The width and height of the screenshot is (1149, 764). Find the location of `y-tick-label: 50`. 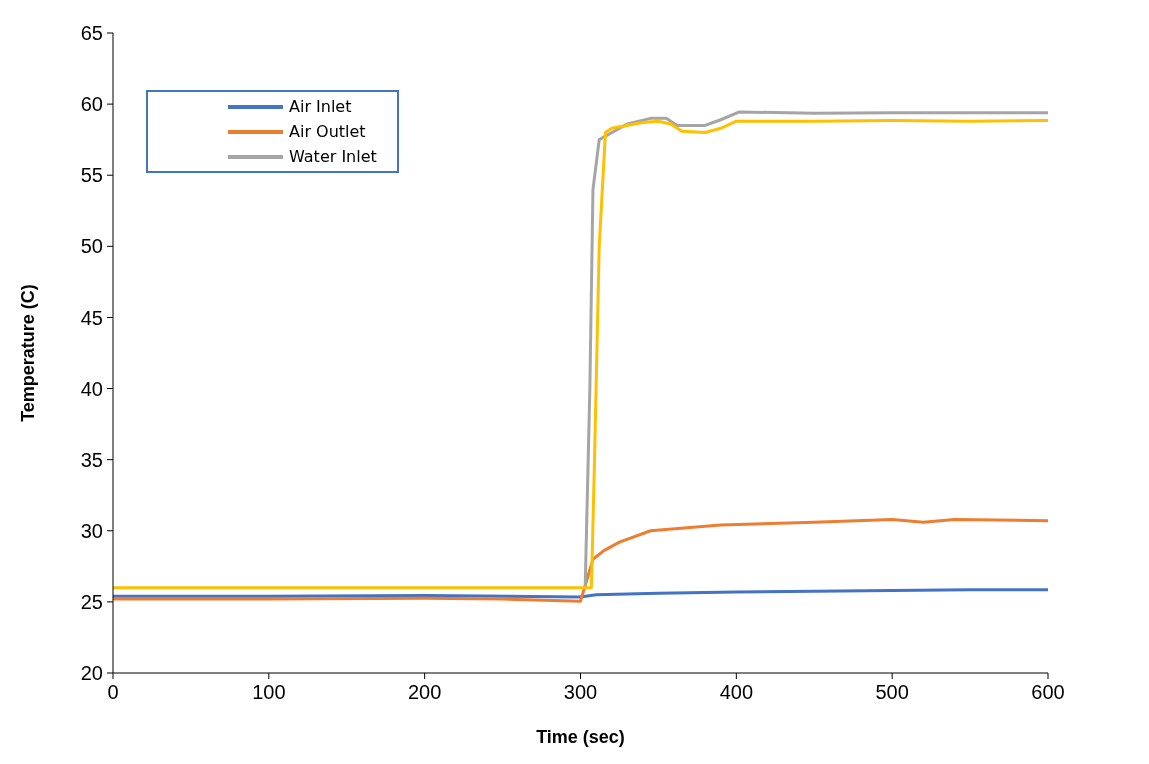

y-tick-label: 50 is located at coordinates (91, 246).